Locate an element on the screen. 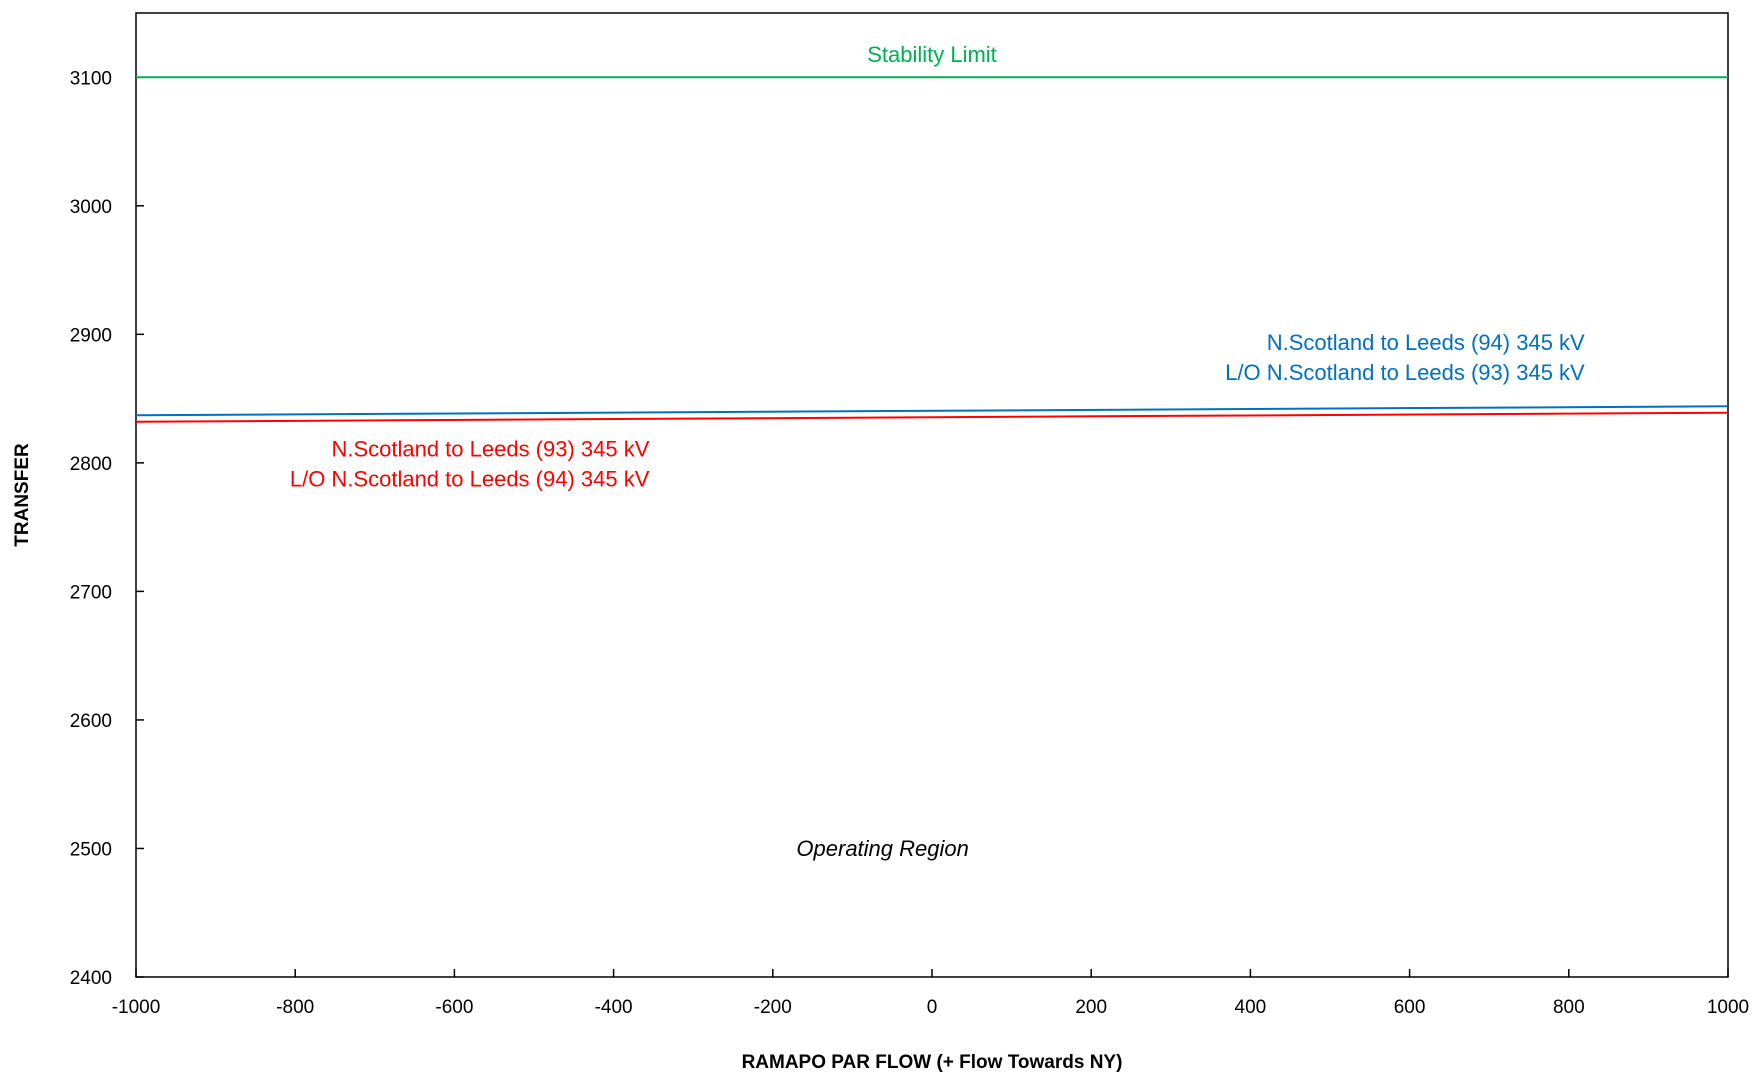 The height and width of the screenshot is (1084, 1758). annotation-line: Operating Region is located at coordinates (882, 848).